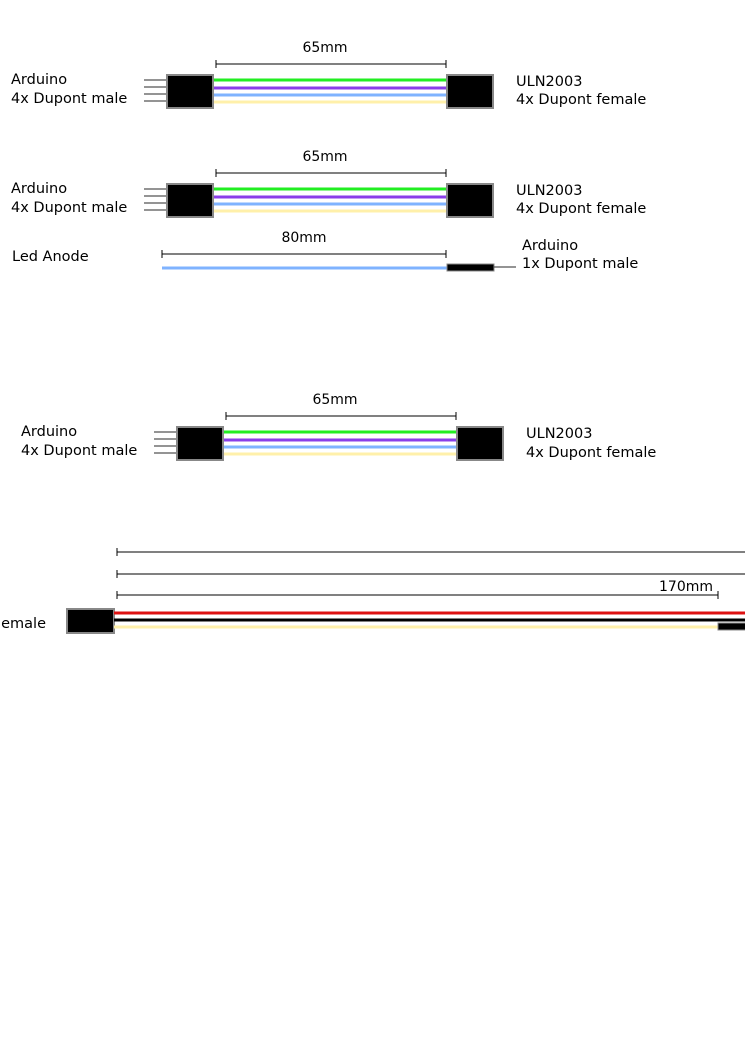 The width and height of the screenshot is (745, 1053). Describe the element at coordinates (49, 432) in the screenshot. I see `left-label-4a: Arduino` at that location.